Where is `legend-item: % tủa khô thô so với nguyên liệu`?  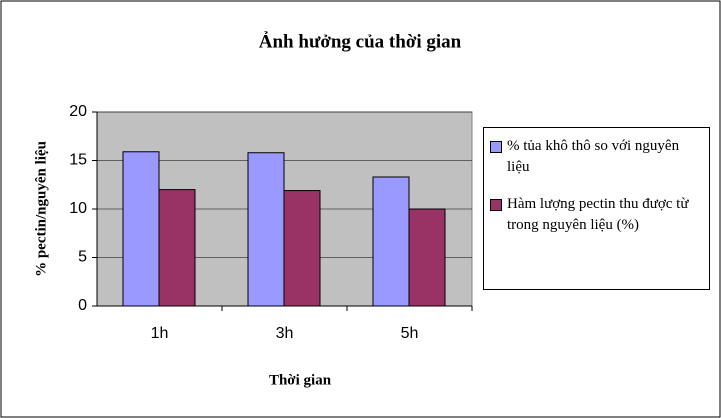
legend-item: % tủa khô thô so với nguyên liệu is located at coordinates (596, 157).